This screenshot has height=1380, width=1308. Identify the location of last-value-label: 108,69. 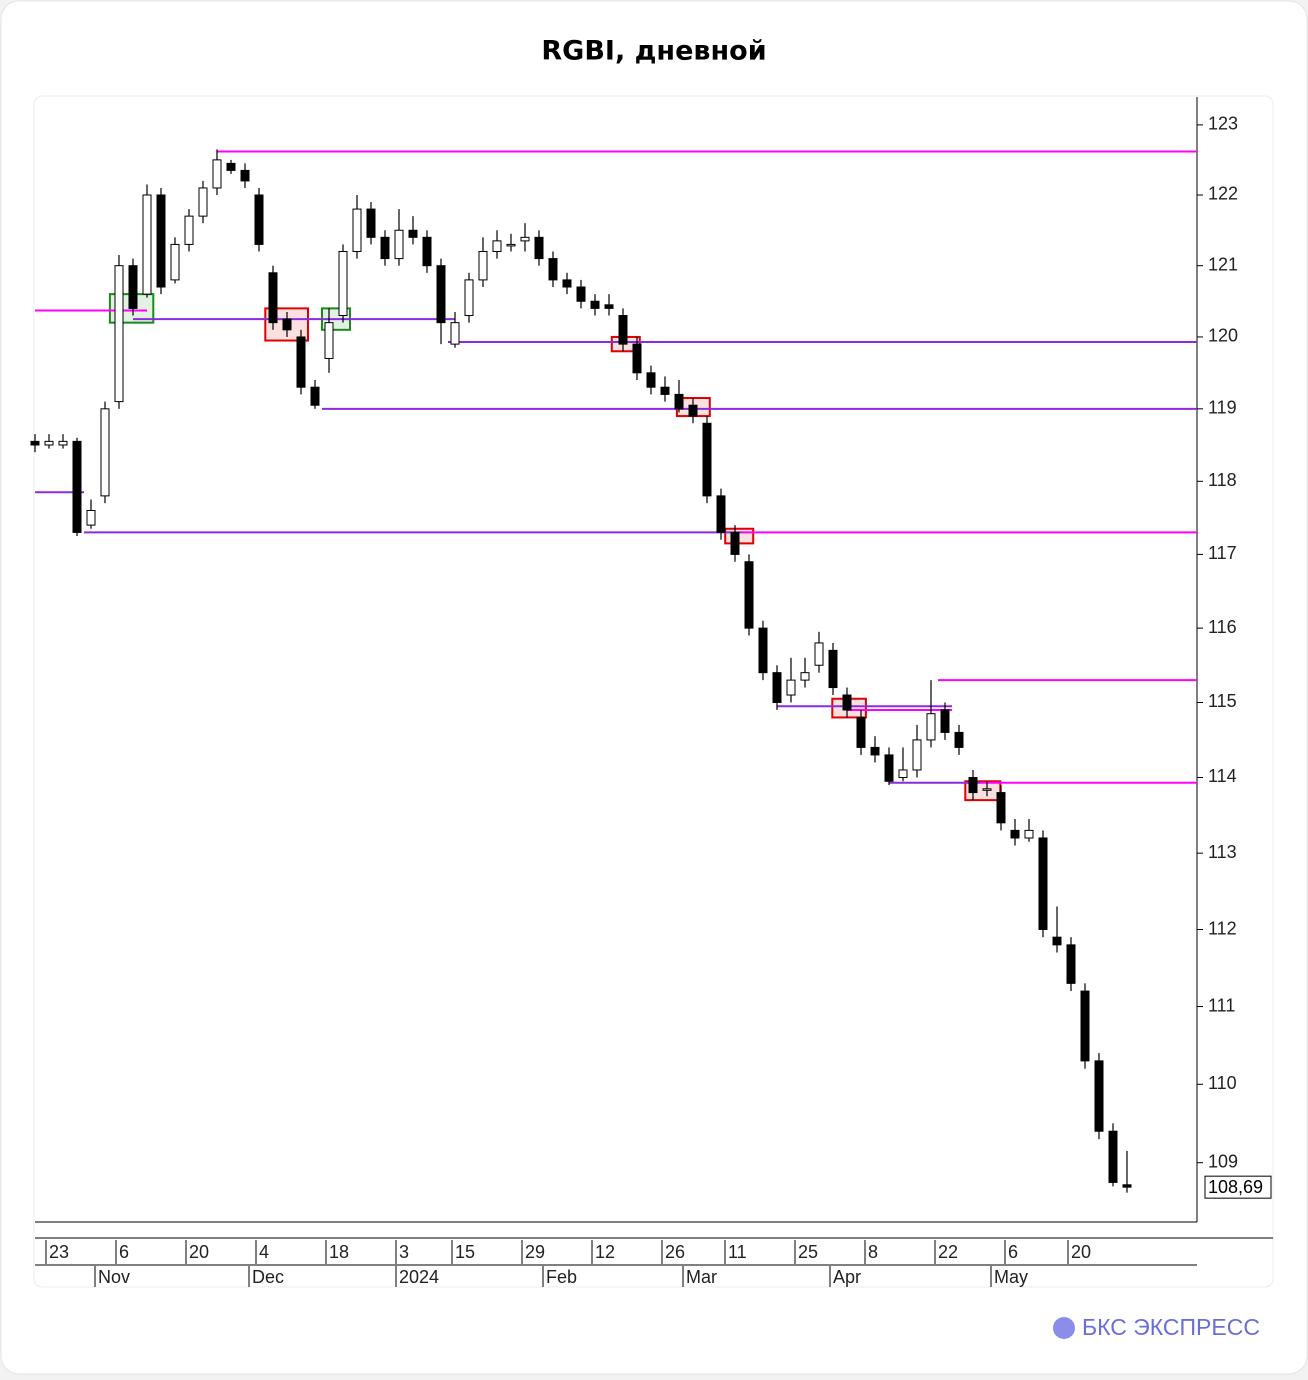
(1235, 1187).